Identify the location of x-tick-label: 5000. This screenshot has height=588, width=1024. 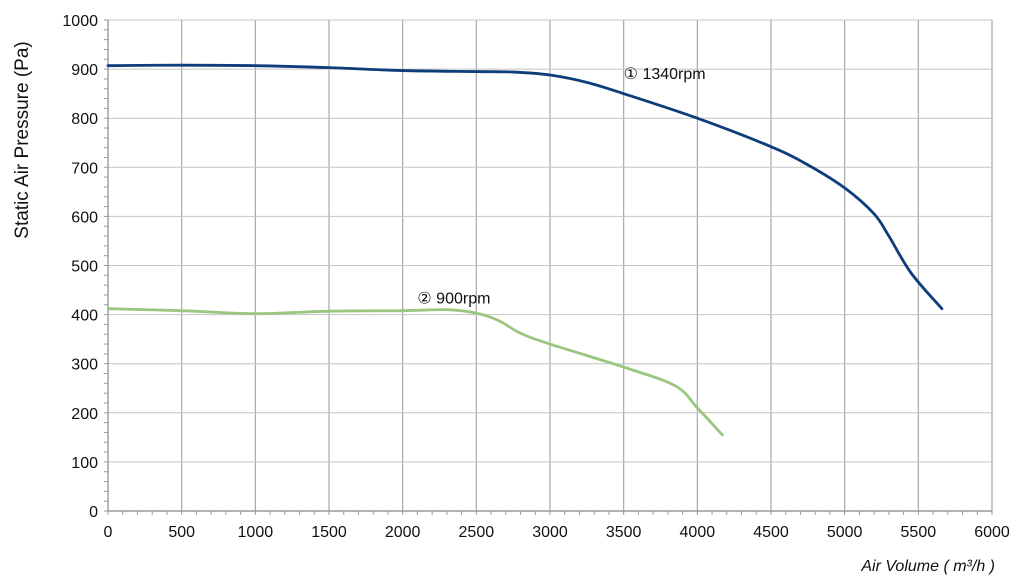
(845, 532).